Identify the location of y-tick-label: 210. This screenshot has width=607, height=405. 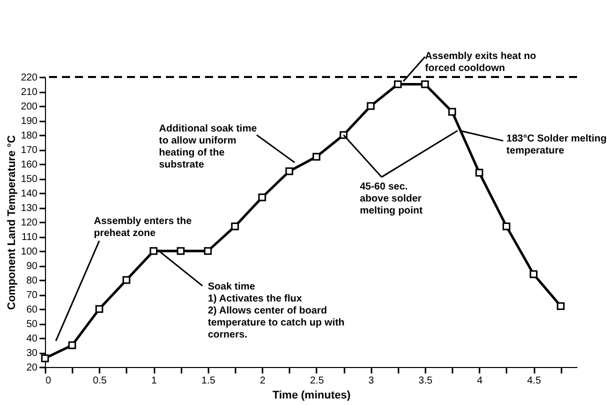
(29, 92).